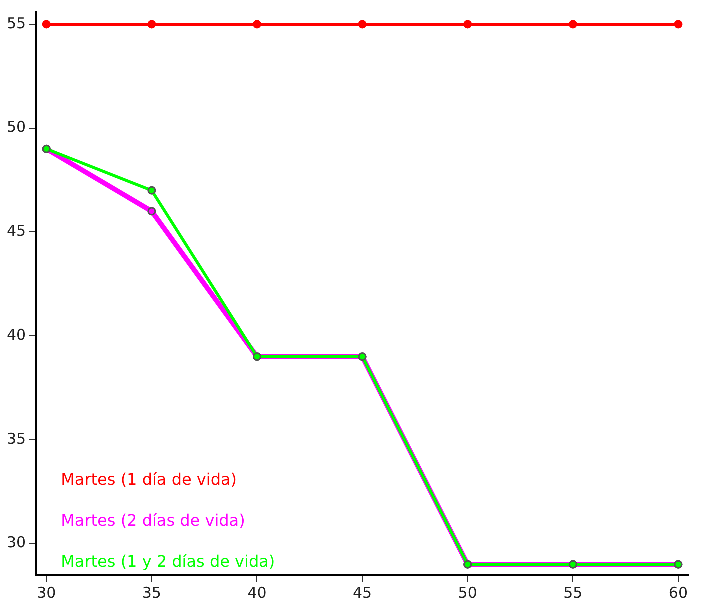 The image size is (703, 610). Describe the element at coordinates (573, 593) in the screenshot. I see `x-tick-label: 55` at that location.